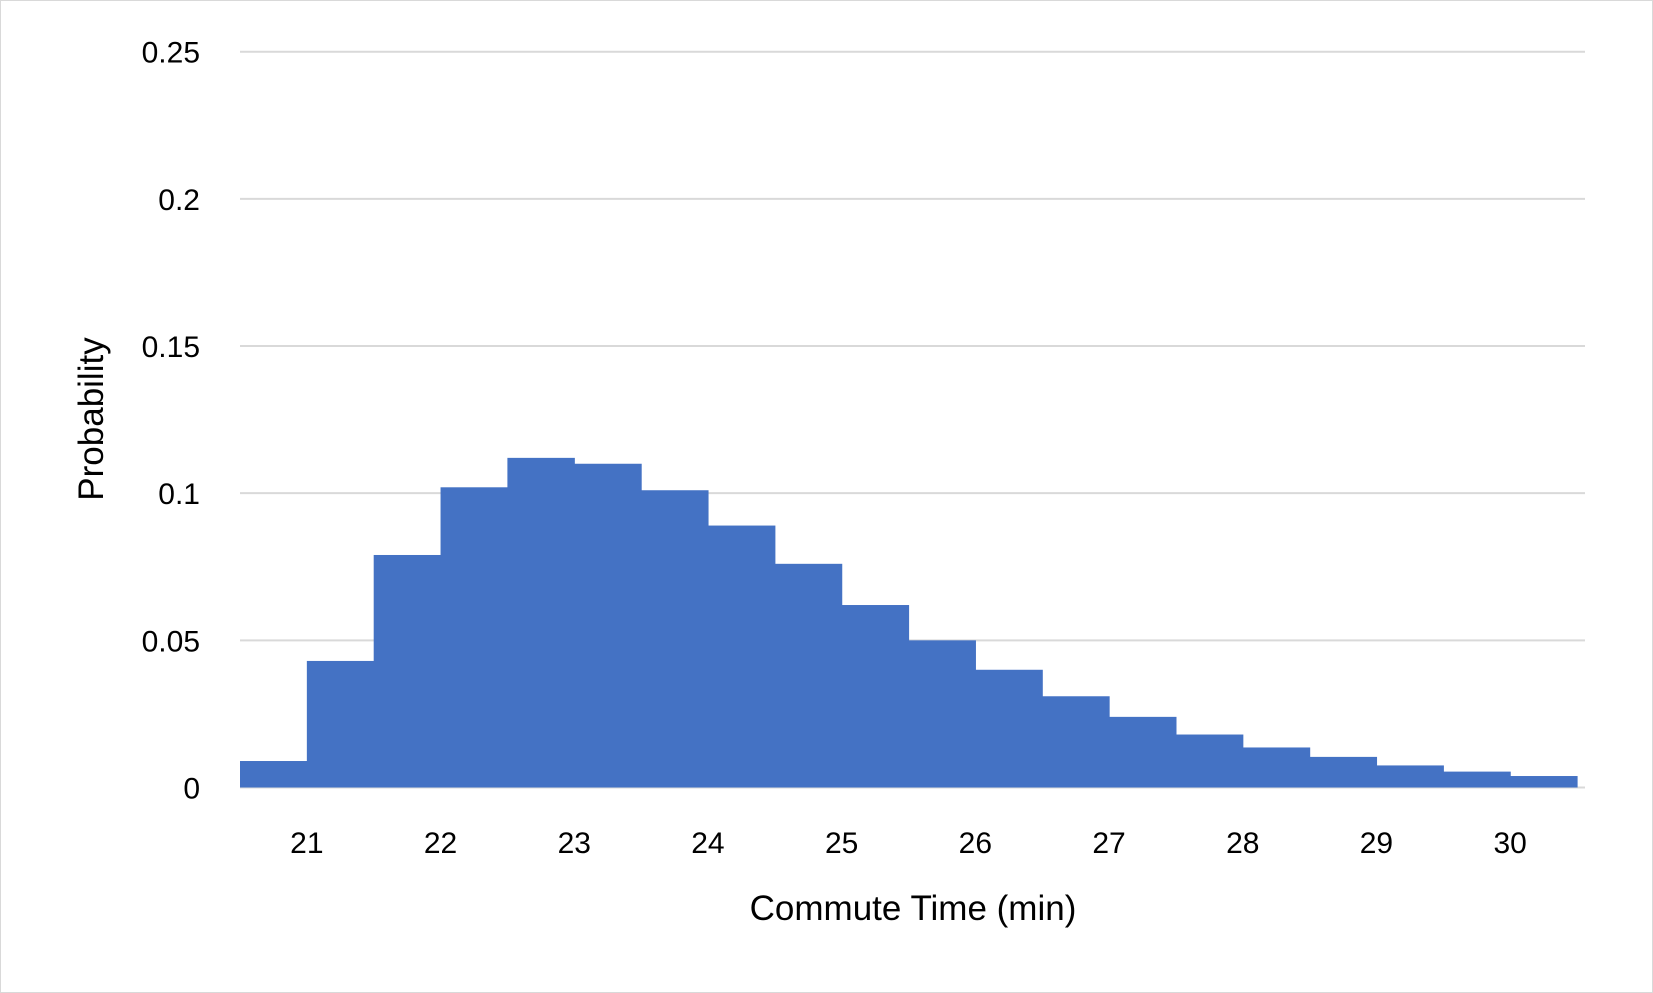 The width and height of the screenshot is (1653, 993). I want to click on x-tick-label: 23, so click(574, 843).